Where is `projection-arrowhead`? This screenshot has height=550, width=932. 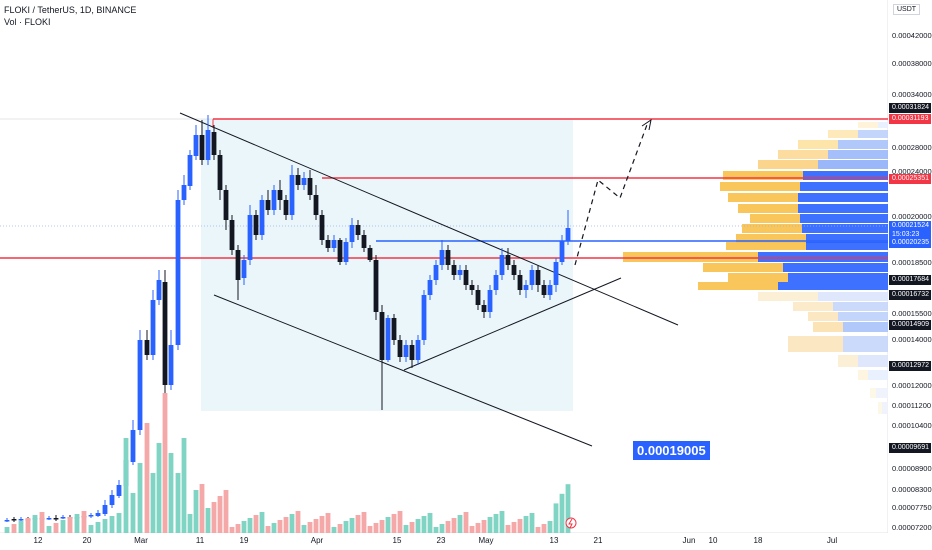
projection-arrowhead is located at coordinates (646, 124).